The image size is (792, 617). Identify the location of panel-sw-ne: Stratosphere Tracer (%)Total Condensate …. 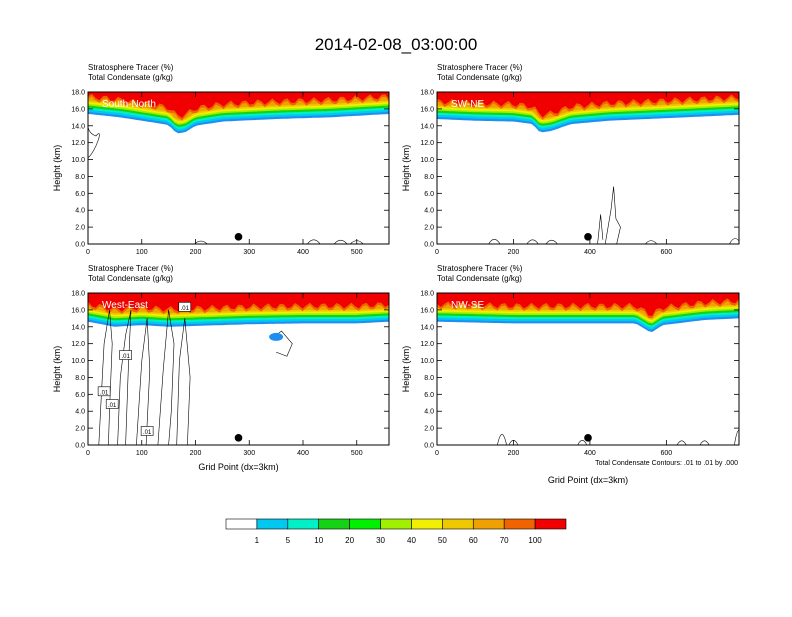
(570, 159).